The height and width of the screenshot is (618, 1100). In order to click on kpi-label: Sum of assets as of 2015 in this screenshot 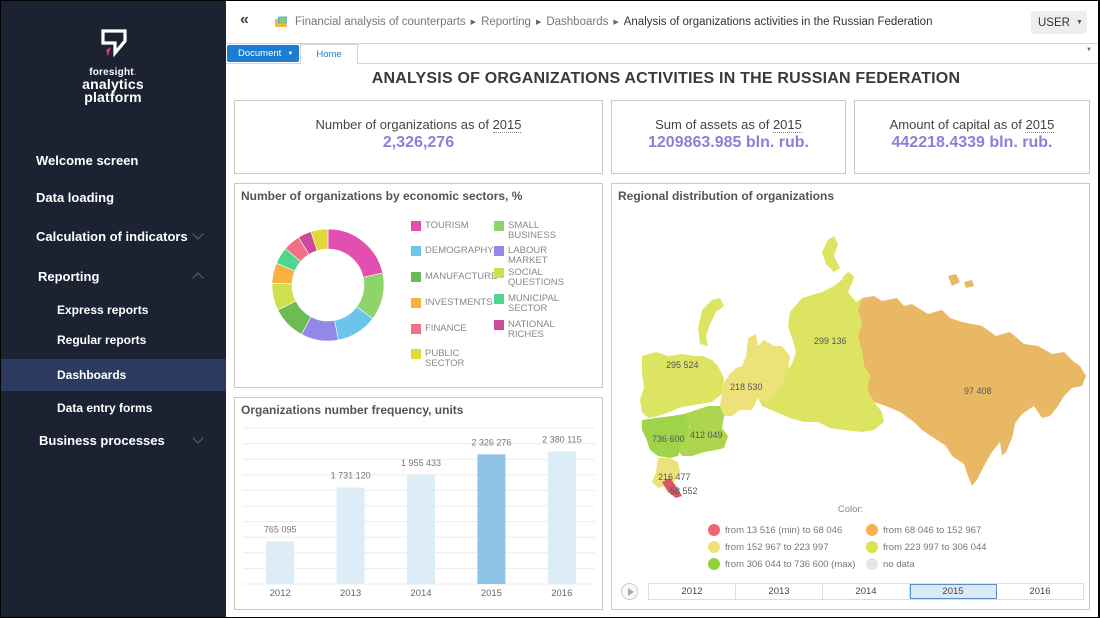, I will do `click(728, 125)`.